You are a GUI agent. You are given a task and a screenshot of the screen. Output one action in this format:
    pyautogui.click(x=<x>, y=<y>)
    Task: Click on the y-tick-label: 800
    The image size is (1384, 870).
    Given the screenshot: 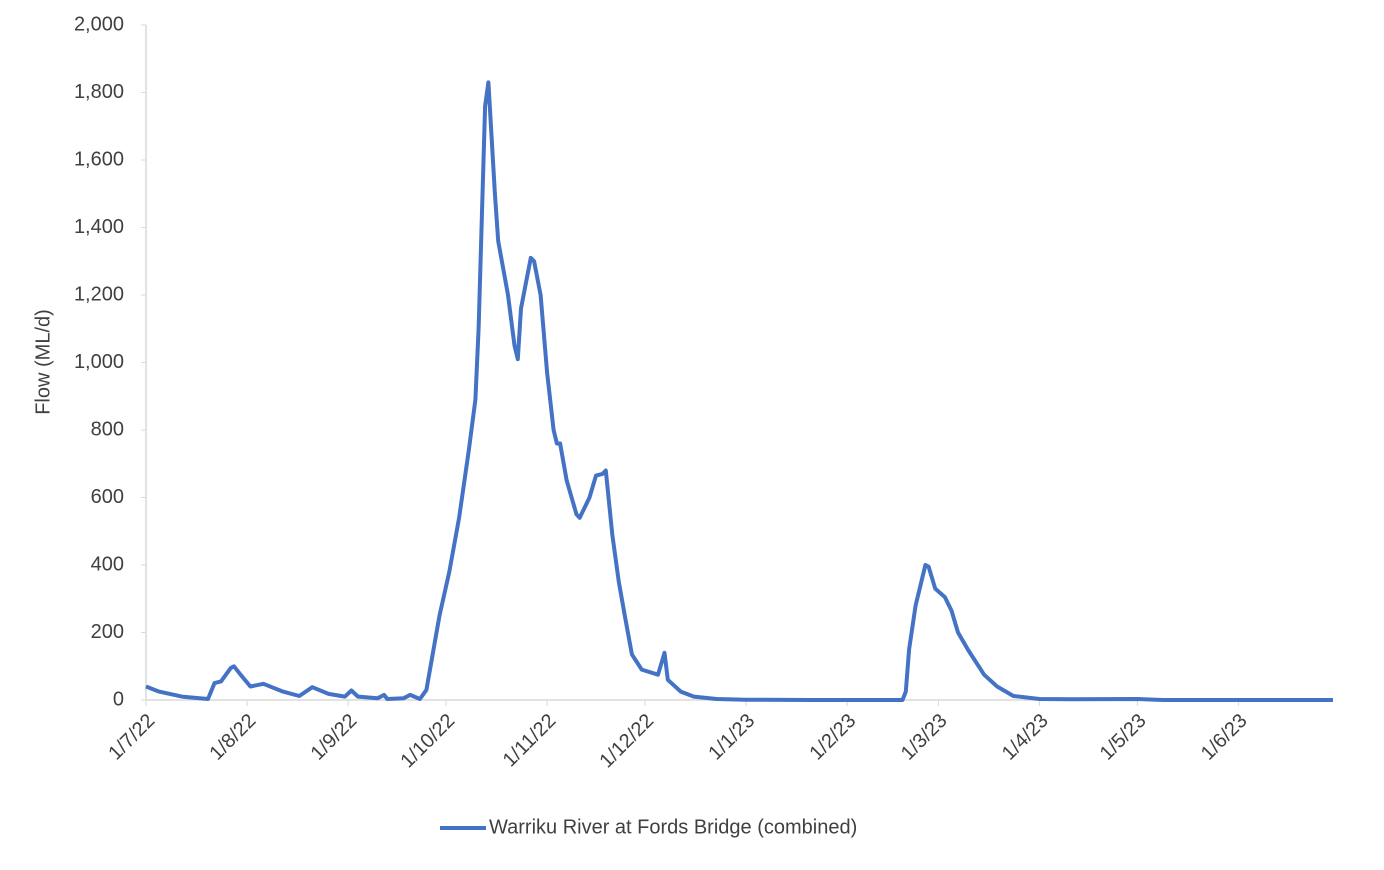 What is the action you would take?
    pyautogui.click(x=107, y=429)
    